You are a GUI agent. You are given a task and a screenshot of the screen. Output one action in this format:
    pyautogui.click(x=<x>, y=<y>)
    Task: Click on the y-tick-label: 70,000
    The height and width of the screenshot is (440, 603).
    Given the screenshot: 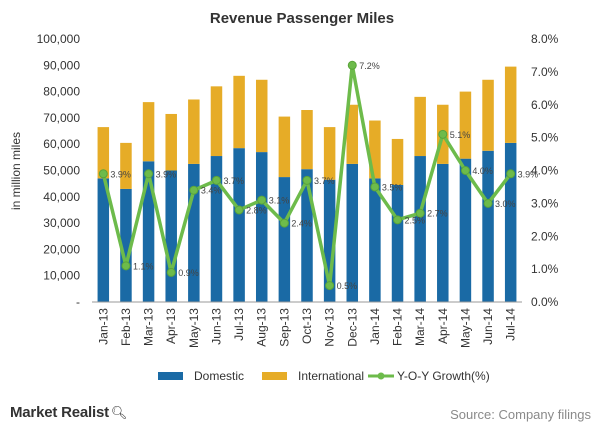 What is the action you would take?
    pyautogui.click(x=61, y=118)
    